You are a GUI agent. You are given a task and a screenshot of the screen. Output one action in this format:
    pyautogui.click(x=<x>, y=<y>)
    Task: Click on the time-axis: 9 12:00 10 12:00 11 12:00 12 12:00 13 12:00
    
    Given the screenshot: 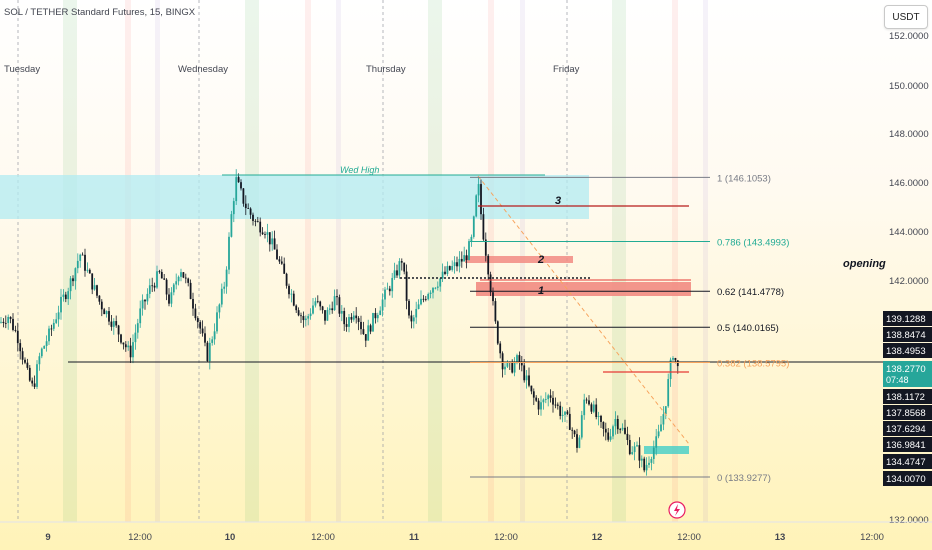 What is the action you would take?
    pyautogui.click(x=466, y=522)
    